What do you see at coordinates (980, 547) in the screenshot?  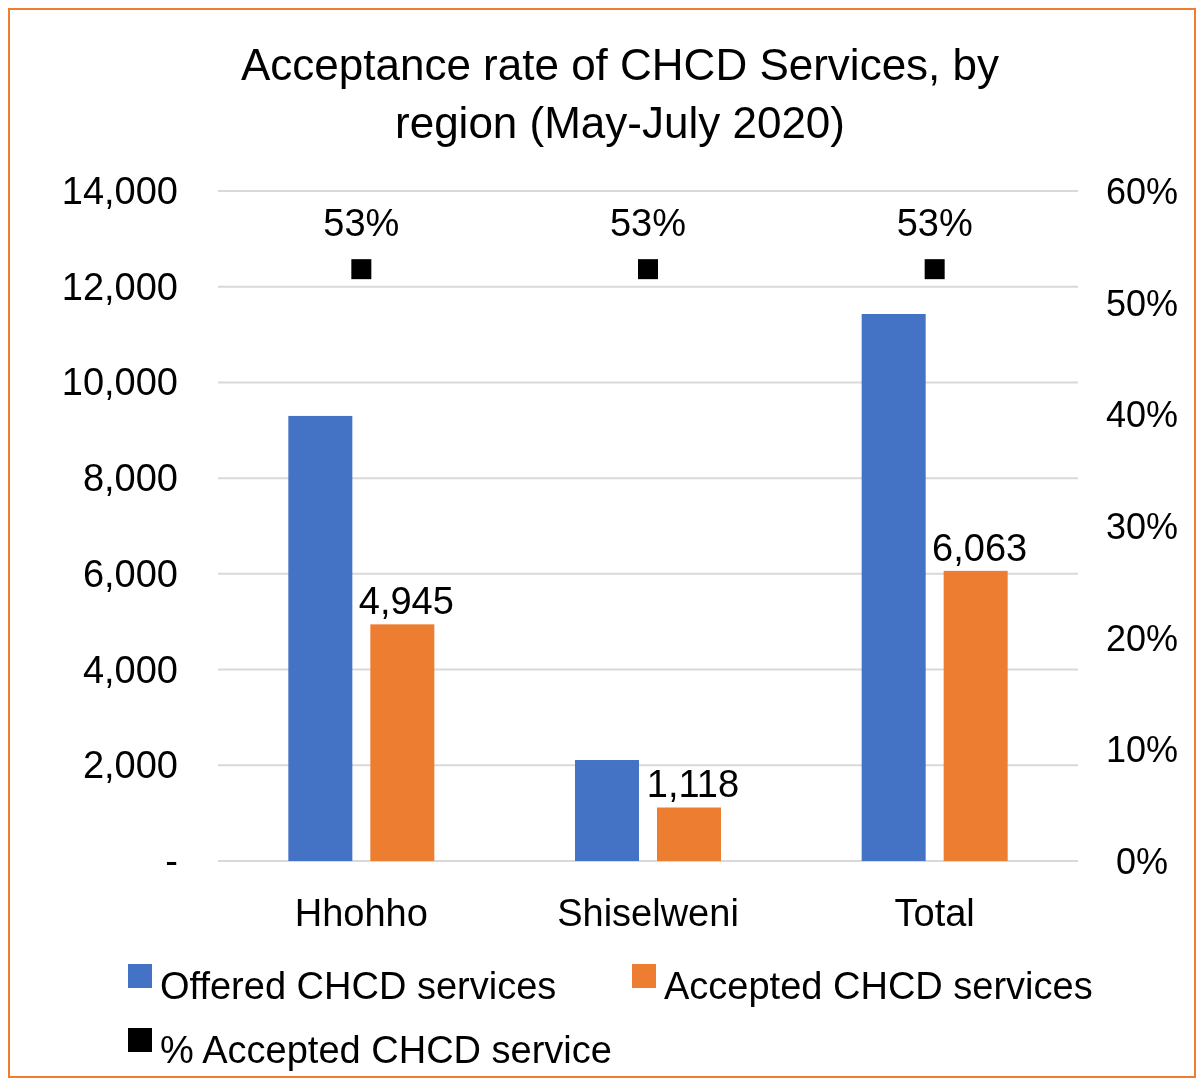 I see `data-label: 6,063` at bounding box center [980, 547].